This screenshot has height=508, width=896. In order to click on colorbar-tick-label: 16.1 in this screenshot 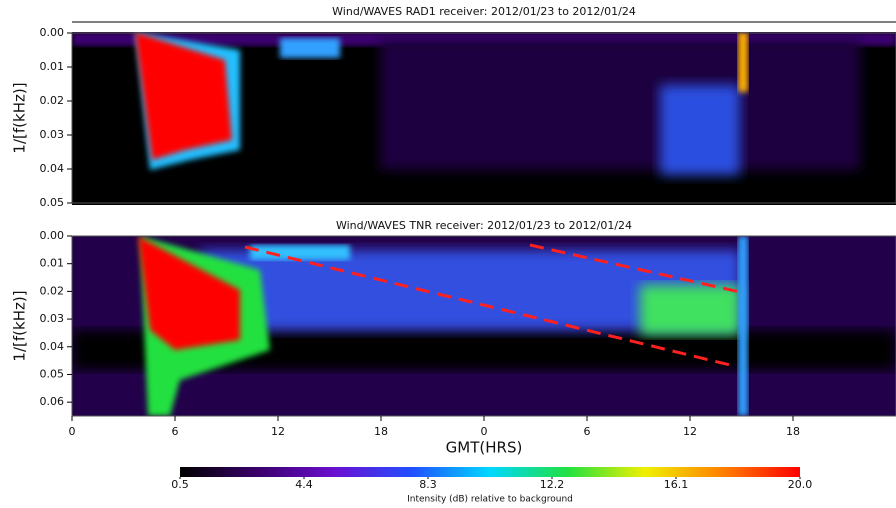, I will do `click(676, 484)`.